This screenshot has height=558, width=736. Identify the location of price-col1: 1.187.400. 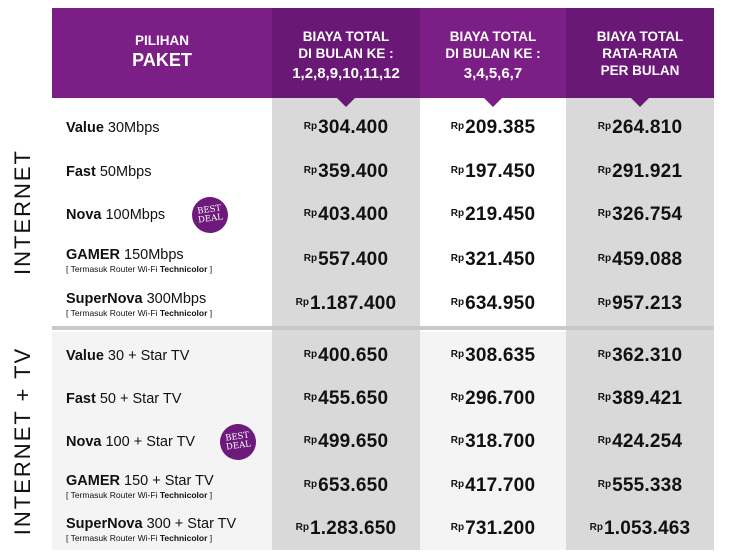
(353, 303).